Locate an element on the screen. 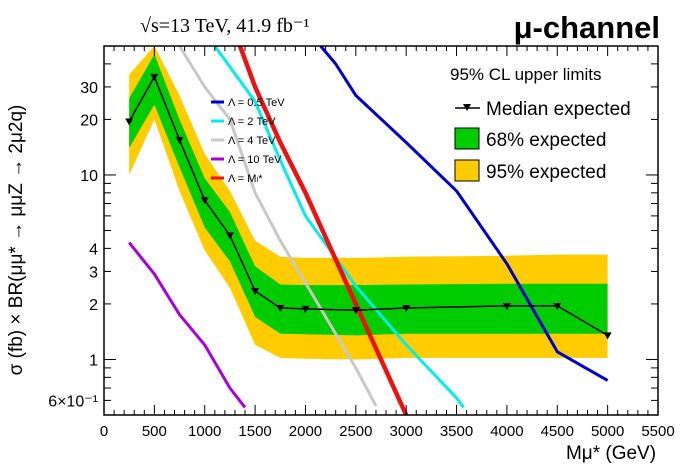 This screenshot has width=696, height=472. x-tick-label: 3500 is located at coordinates (456, 431).